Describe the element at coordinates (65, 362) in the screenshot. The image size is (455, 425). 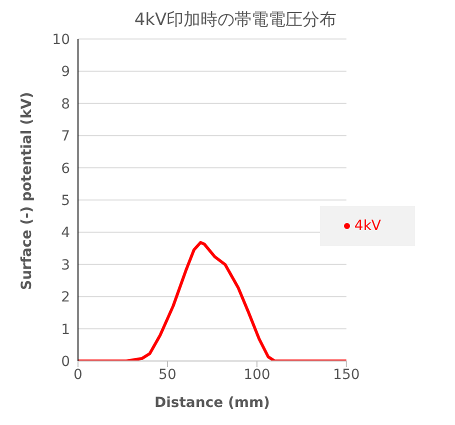
I see `y-tick-label: 0` at that location.